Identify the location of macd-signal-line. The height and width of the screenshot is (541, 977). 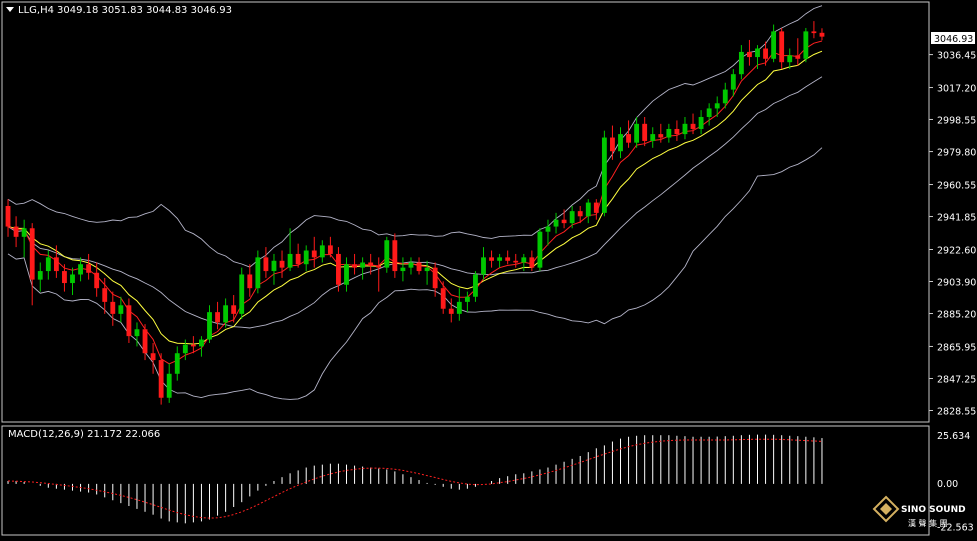
(415, 478).